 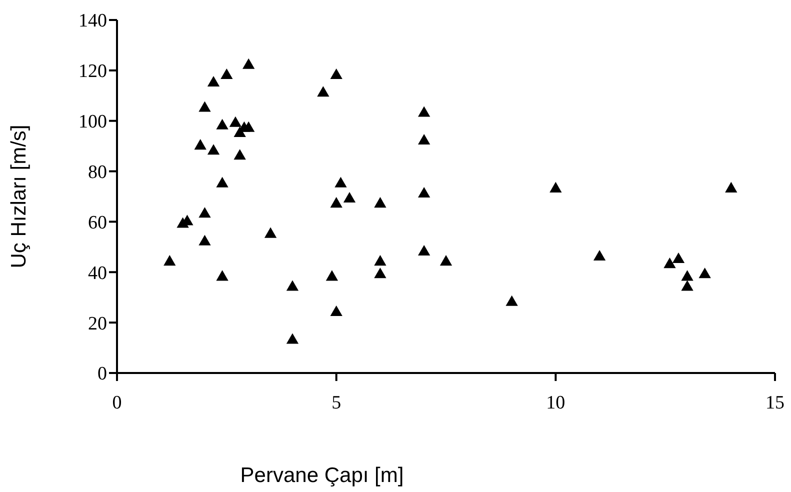 What do you see at coordinates (97, 323) in the screenshot?
I see `y-tick-label: 20` at bounding box center [97, 323].